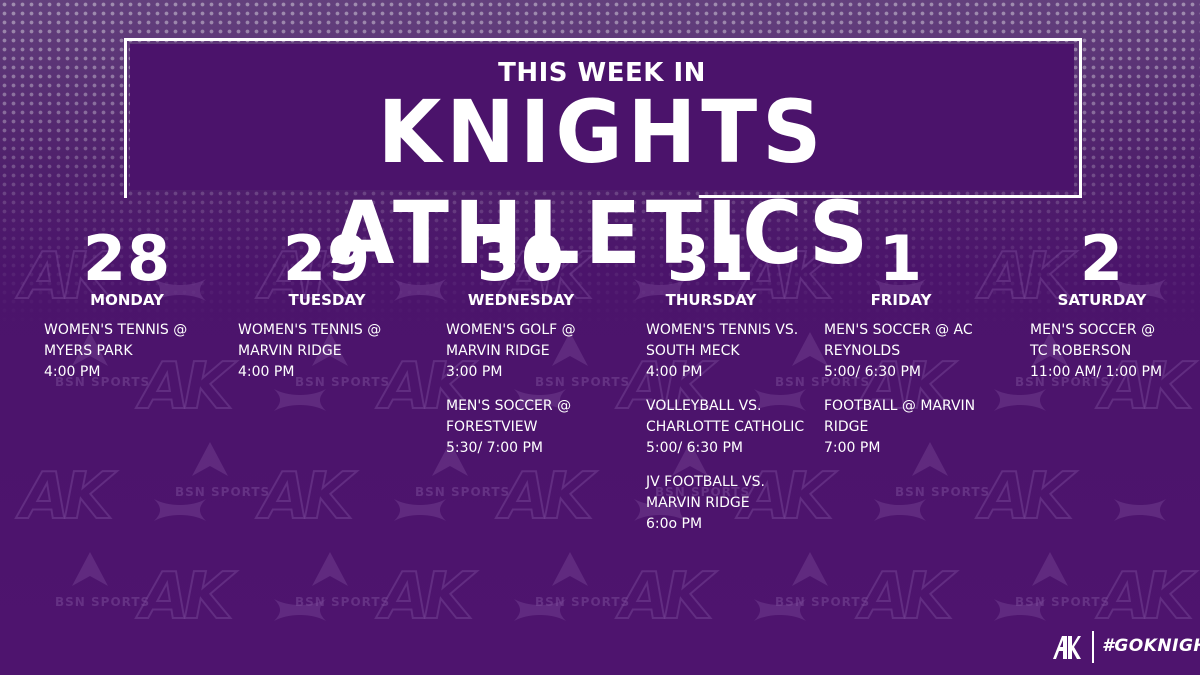 The width and height of the screenshot is (1200, 675). Describe the element at coordinates (327, 300) in the screenshot. I see `day-name: TUESDAY` at that location.